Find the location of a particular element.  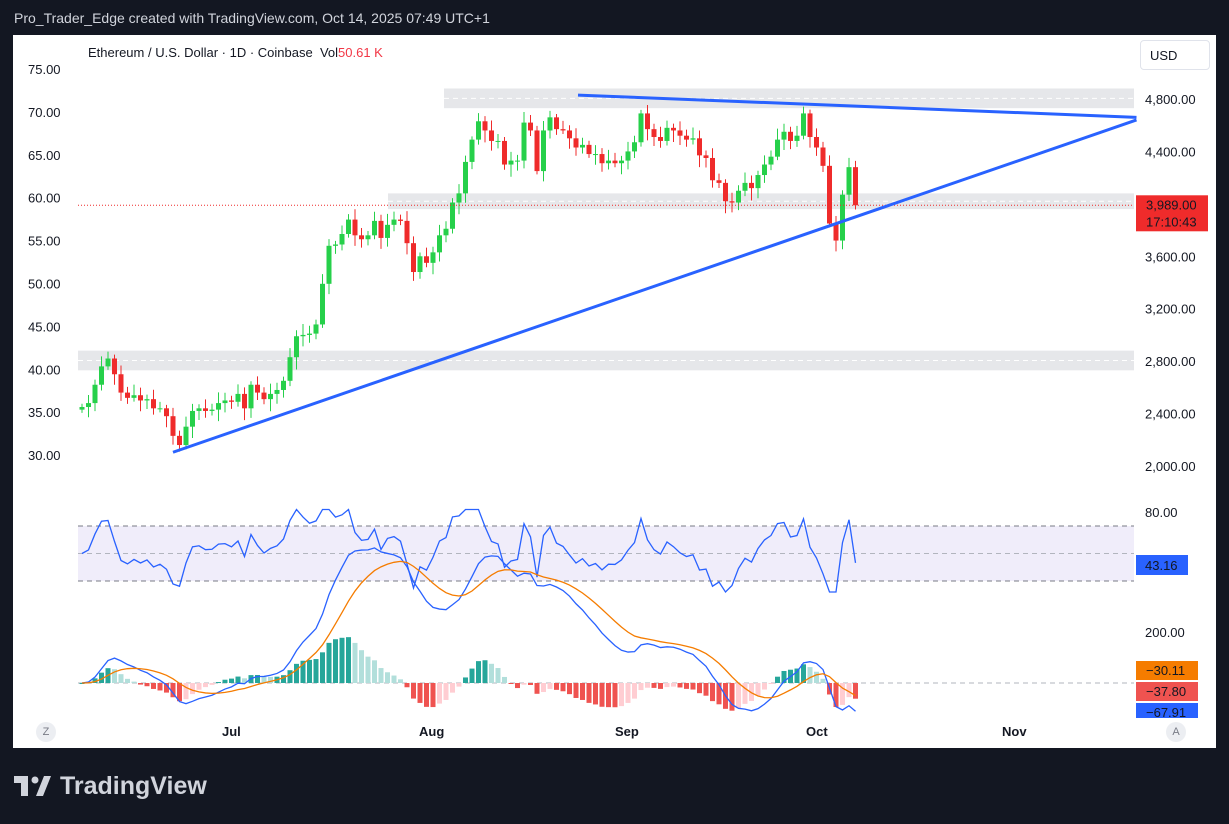

auto-scale-button: A is located at coordinates (1176, 732).